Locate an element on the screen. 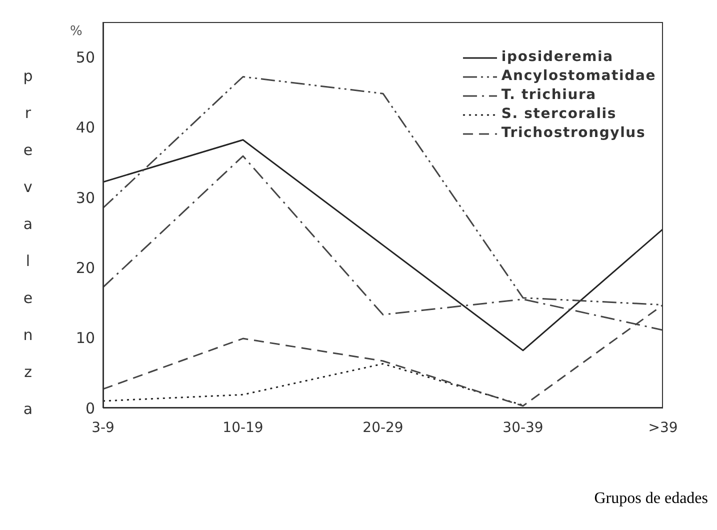  legend-label: Ancylostomatidae is located at coordinates (578, 76).